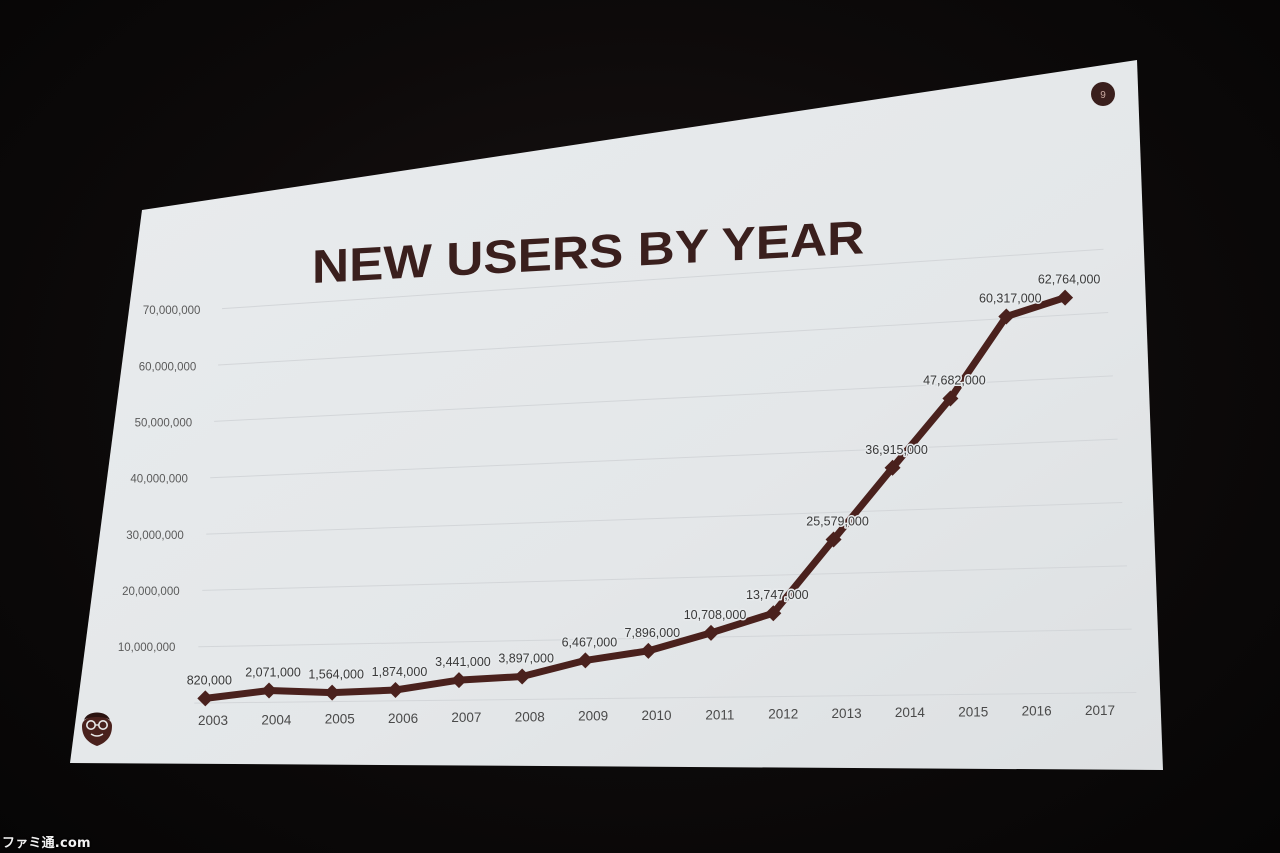 Image resolution: width=1280 pixels, height=853 pixels. Describe the element at coordinates (463, 662) in the screenshot. I see `data-label: 3,441,000` at that location.